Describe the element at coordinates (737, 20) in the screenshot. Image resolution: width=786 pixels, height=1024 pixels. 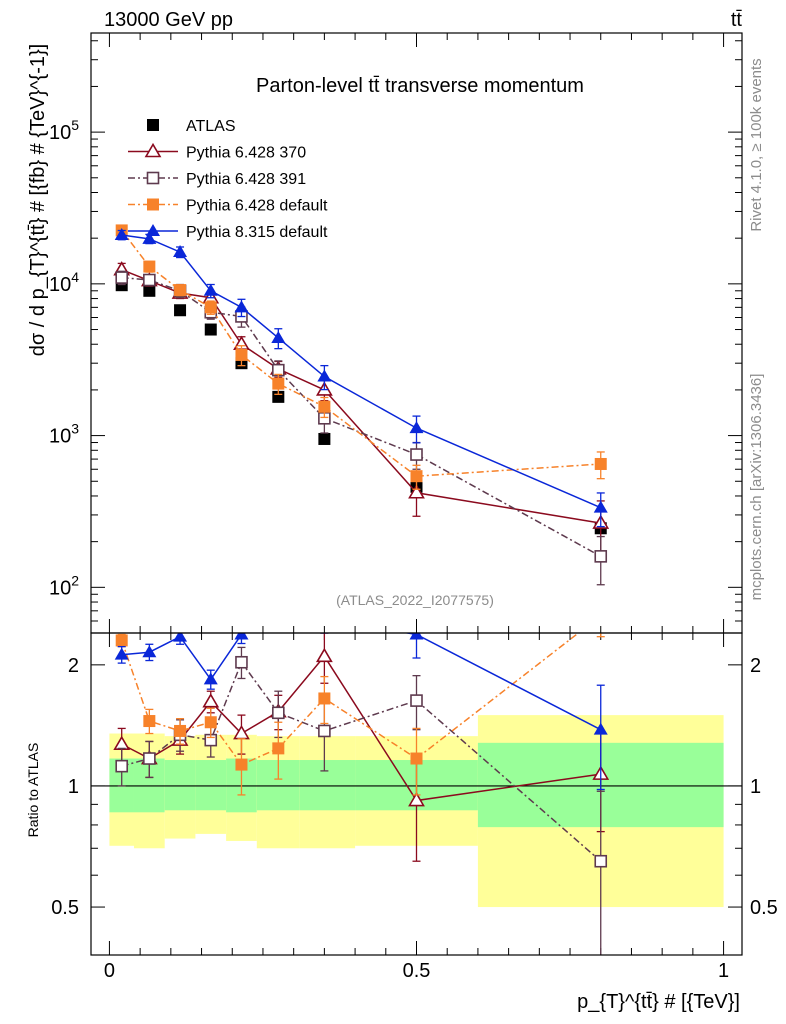
I see `header-process: tt̄` at that location.